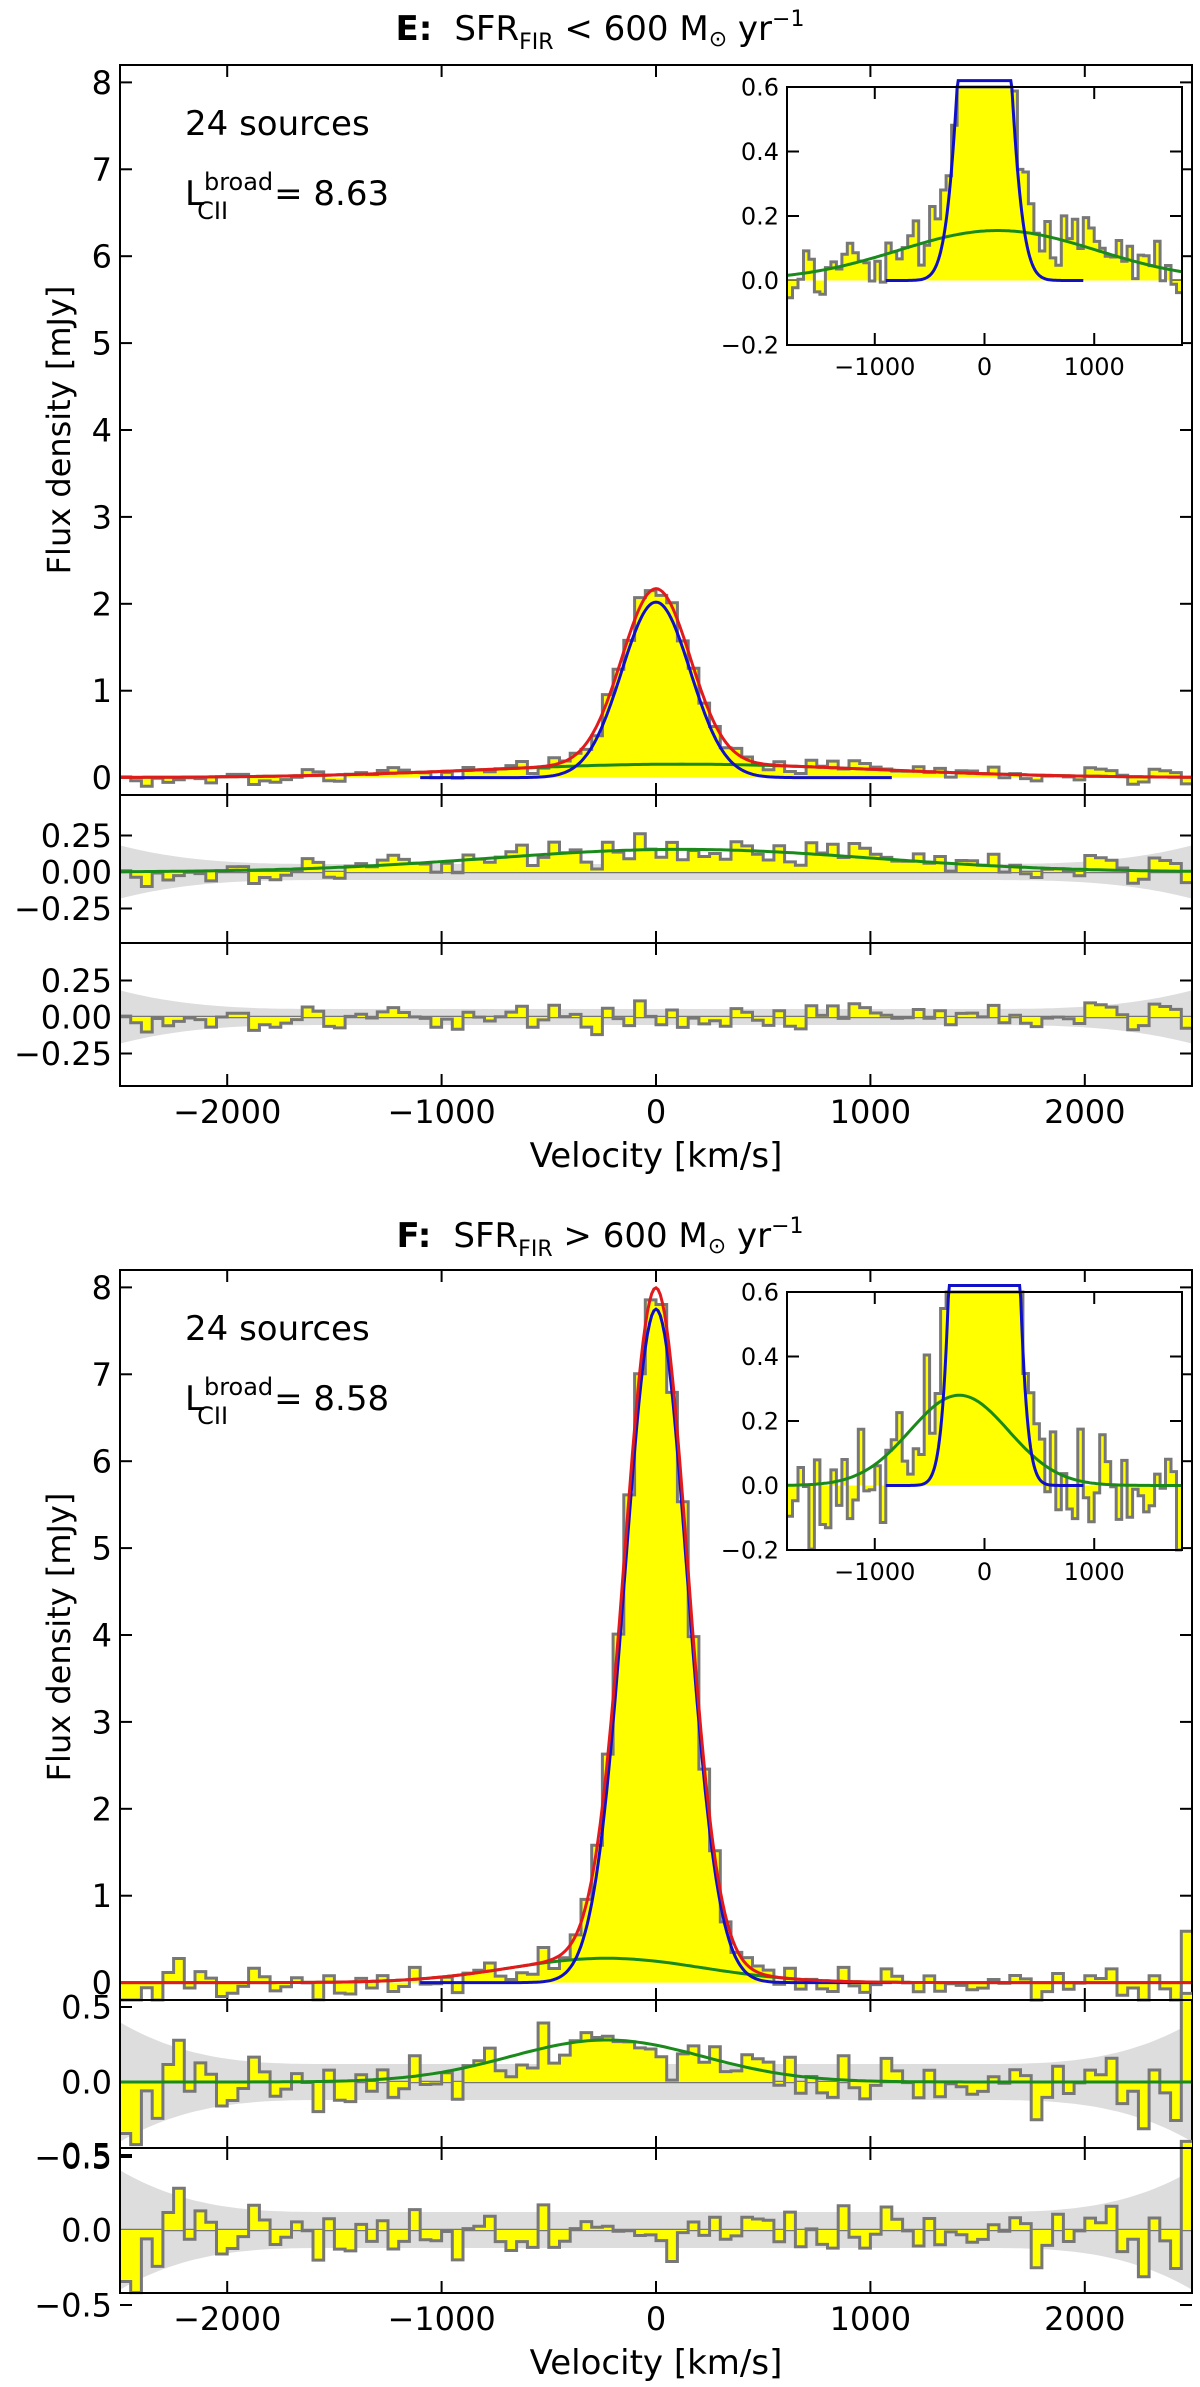 The image size is (1200, 2387). What do you see at coordinates (656, 860) in the screenshot?
I see `panel-e-residual-1-broad-fit-line` at bounding box center [656, 860].